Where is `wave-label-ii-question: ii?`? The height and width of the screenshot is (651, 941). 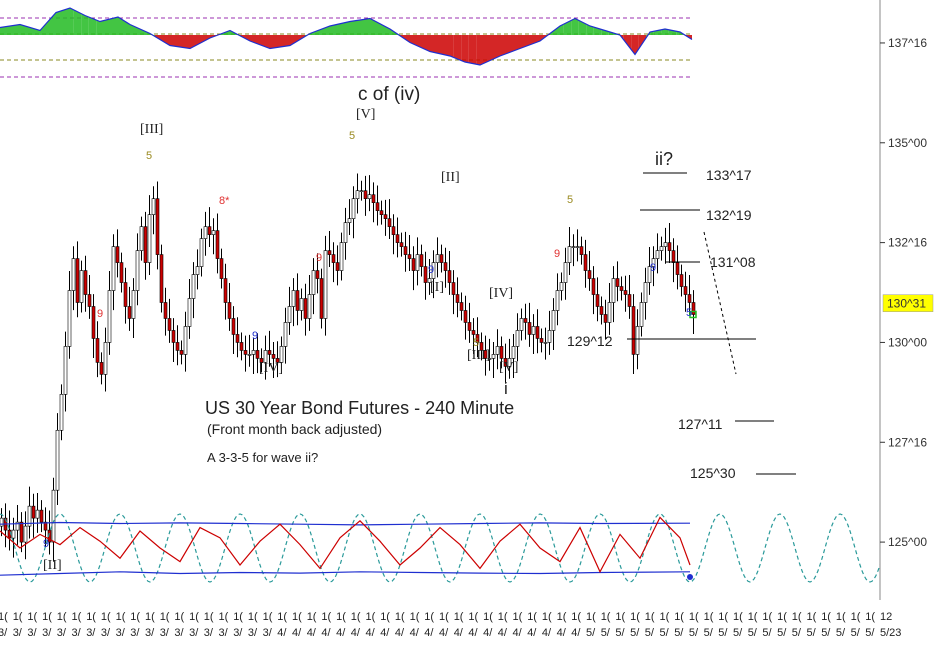
wave-label-ii-question: ii? is located at coordinates (664, 159).